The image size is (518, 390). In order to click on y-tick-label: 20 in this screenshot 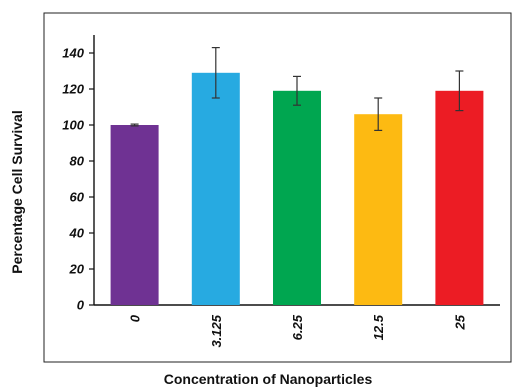, I will do `click(77, 269)`.